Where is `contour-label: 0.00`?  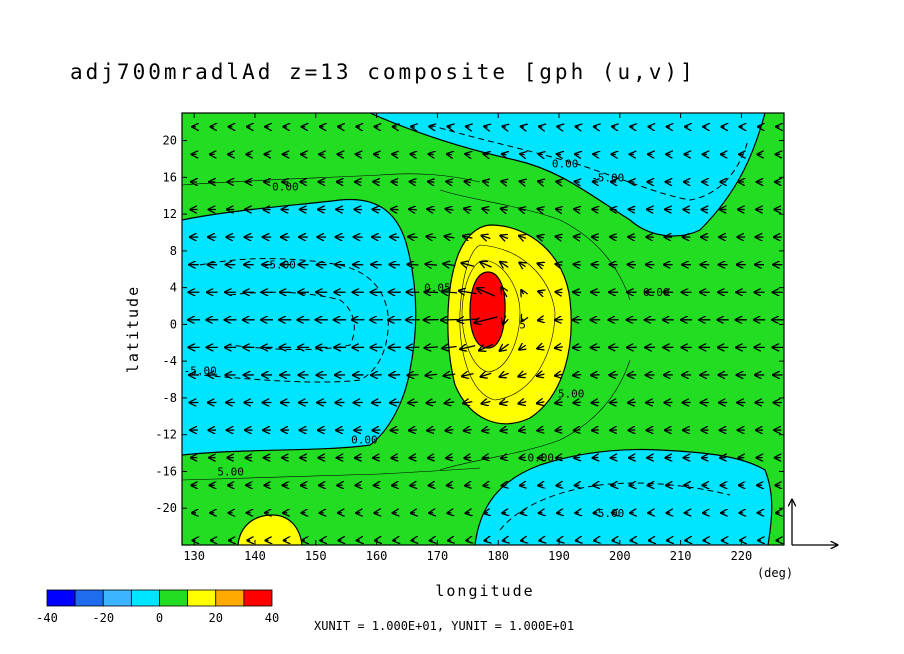 contour-label: 0.00 is located at coordinates (285, 187).